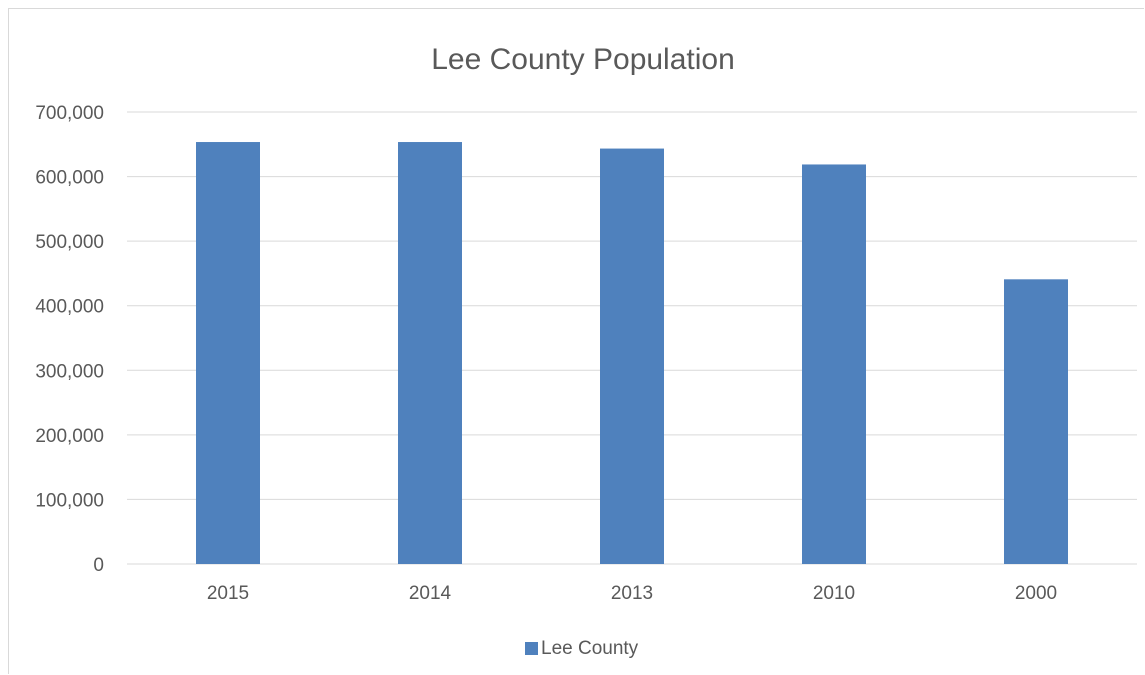  I want to click on y-tick-label: 700,000, so click(69, 113).